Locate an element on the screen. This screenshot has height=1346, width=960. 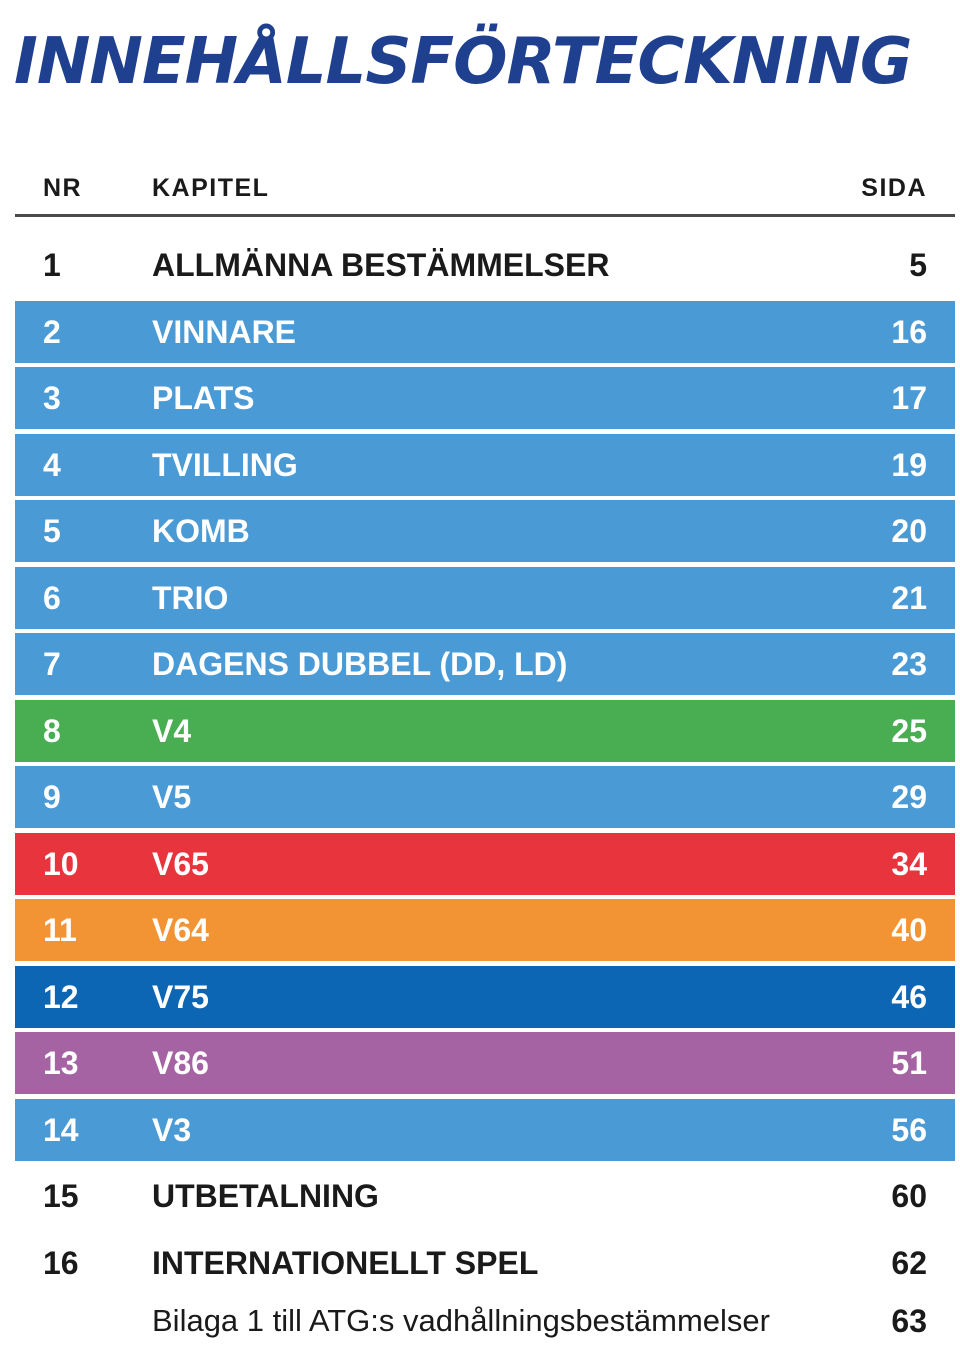
page-number: 40 is located at coordinates (909, 930).